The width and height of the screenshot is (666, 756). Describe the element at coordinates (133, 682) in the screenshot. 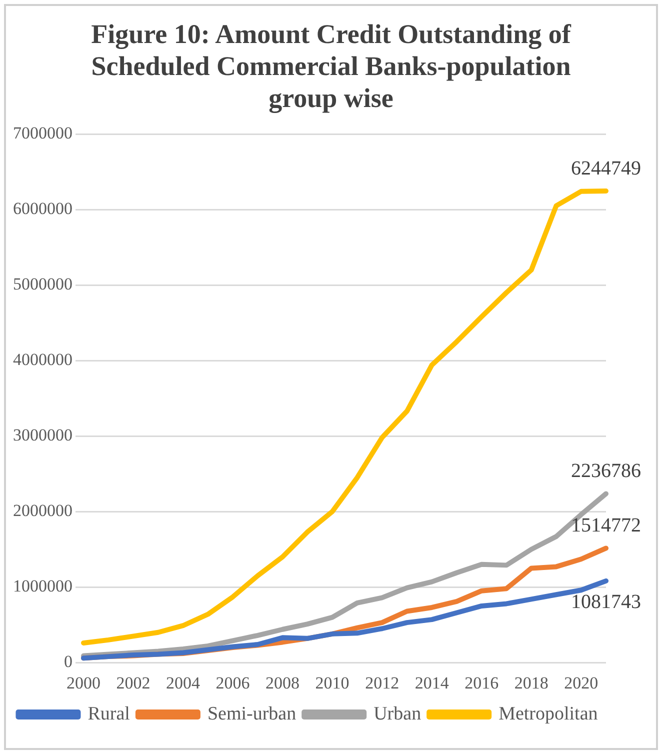

I see `x-tick-label: 2002` at that location.